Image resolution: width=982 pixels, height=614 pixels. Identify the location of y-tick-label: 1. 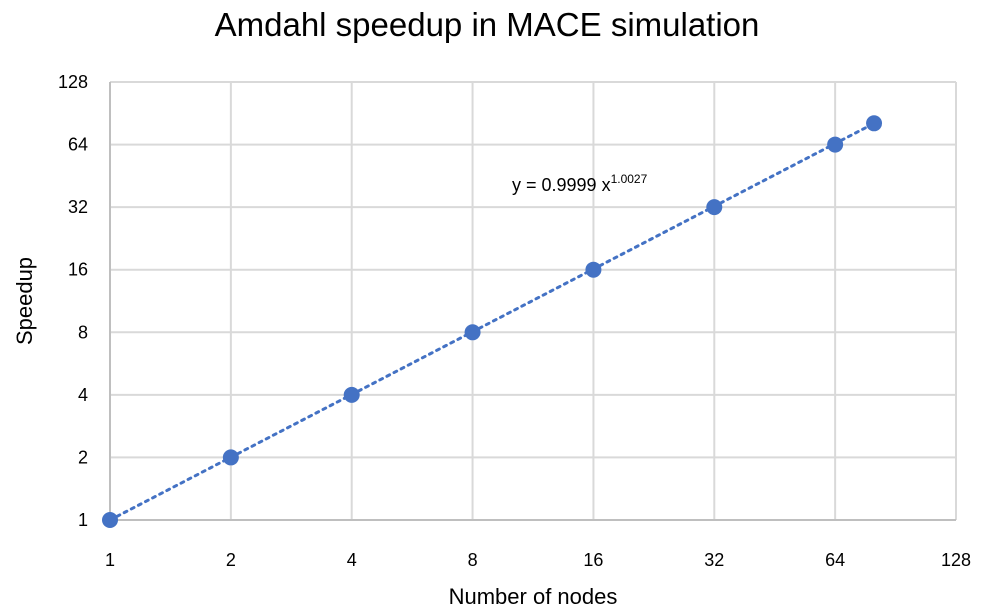
(83, 520).